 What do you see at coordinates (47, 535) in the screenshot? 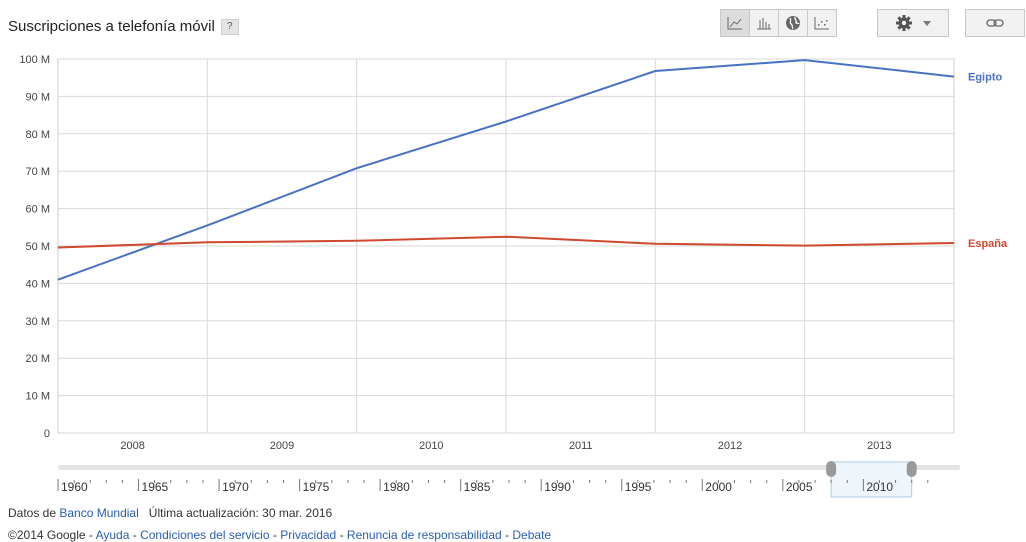
I see `copyright: ©2014 Google` at bounding box center [47, 535].